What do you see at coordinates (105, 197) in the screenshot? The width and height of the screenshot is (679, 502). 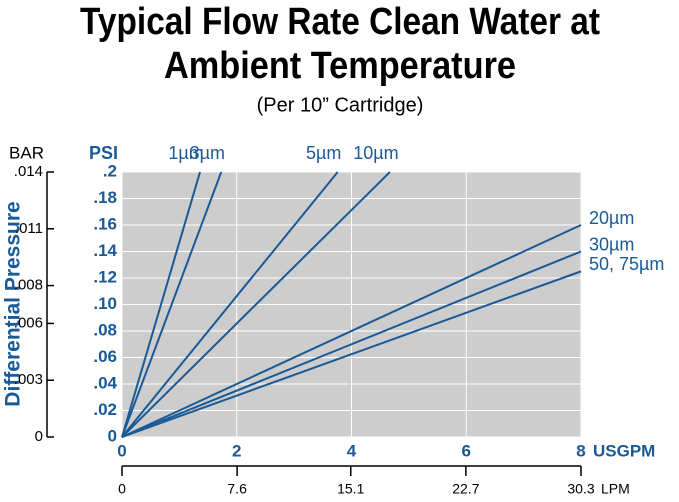 I see `y-tick-label: .18` at bounding box center [105, 197].